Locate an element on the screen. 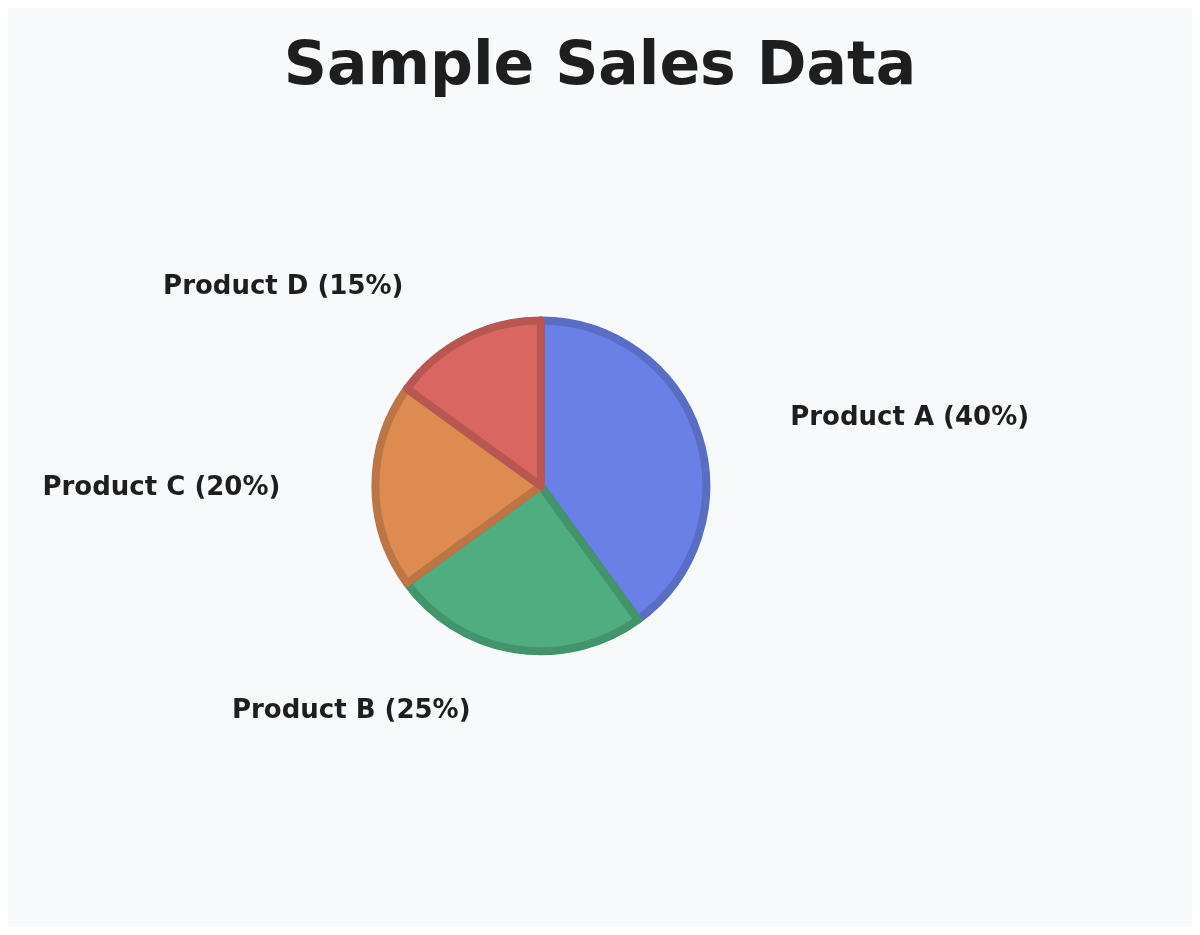 Image resolution: width=1200 pixels, height=935 pixels. slice-label: Product C (20%) is located at coordinates (161, 485).